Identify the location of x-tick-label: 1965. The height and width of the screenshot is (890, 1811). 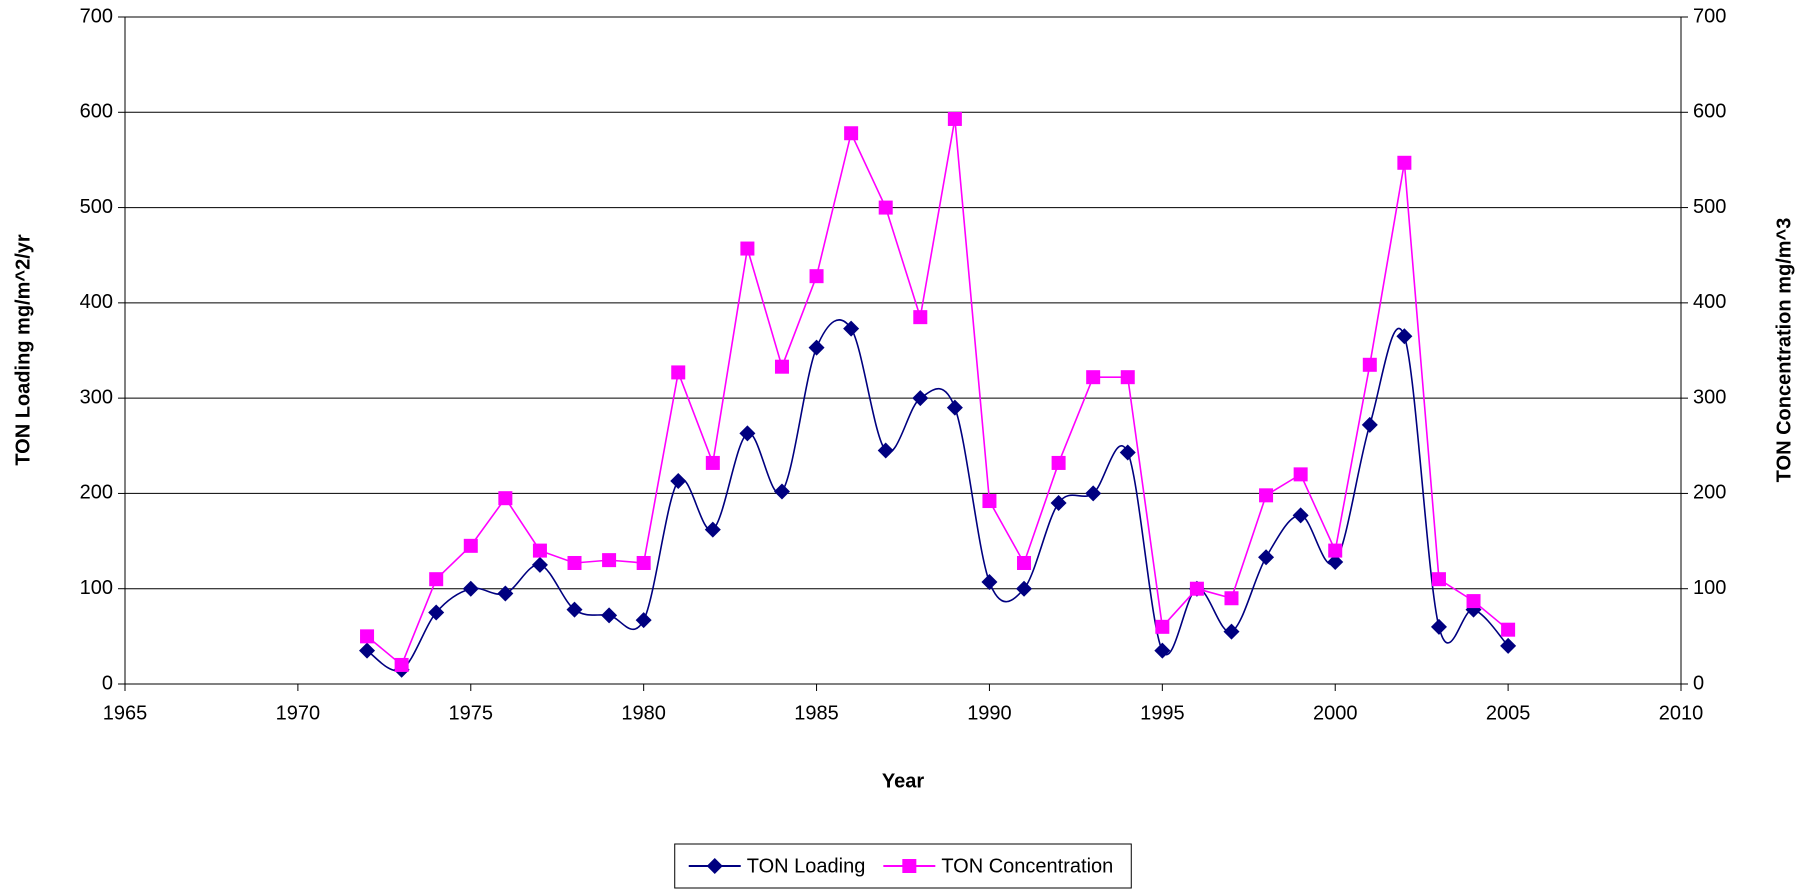
(125, 713).